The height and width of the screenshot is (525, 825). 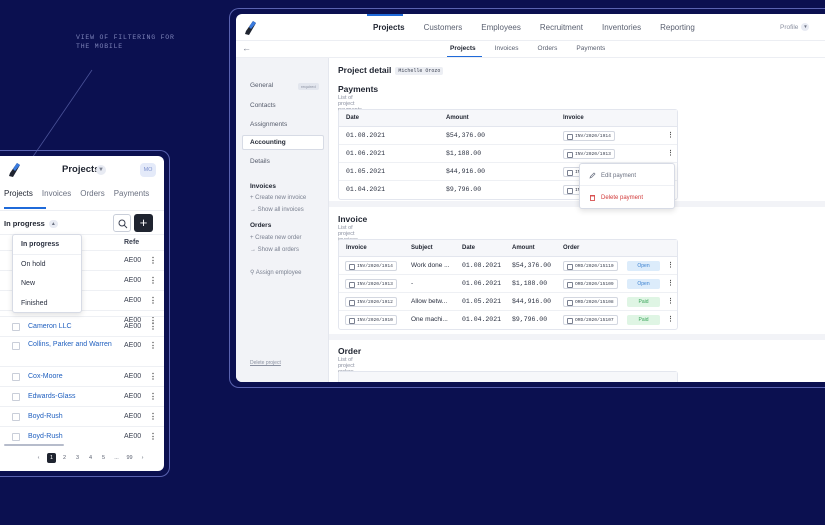 I want to click on sidebar-item-details: Details, so click(x=260, y=161).